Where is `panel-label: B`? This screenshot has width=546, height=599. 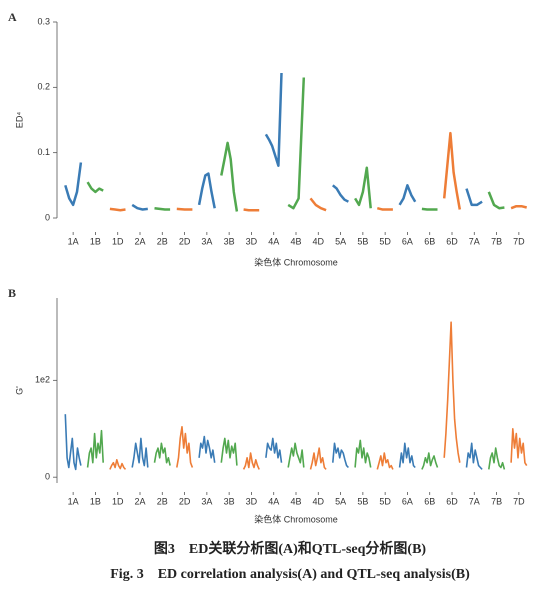
panel-label: B is located at coordinates (12, 293).